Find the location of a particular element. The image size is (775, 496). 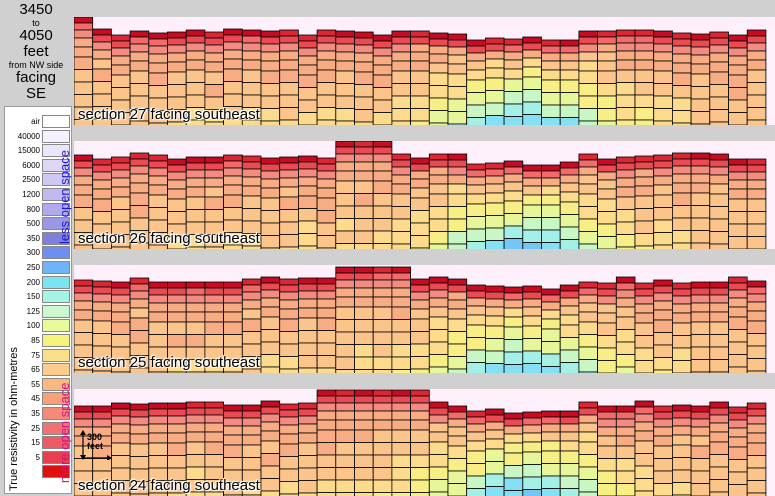

legend-value-label: 65 is located at coordinates (35, 370).